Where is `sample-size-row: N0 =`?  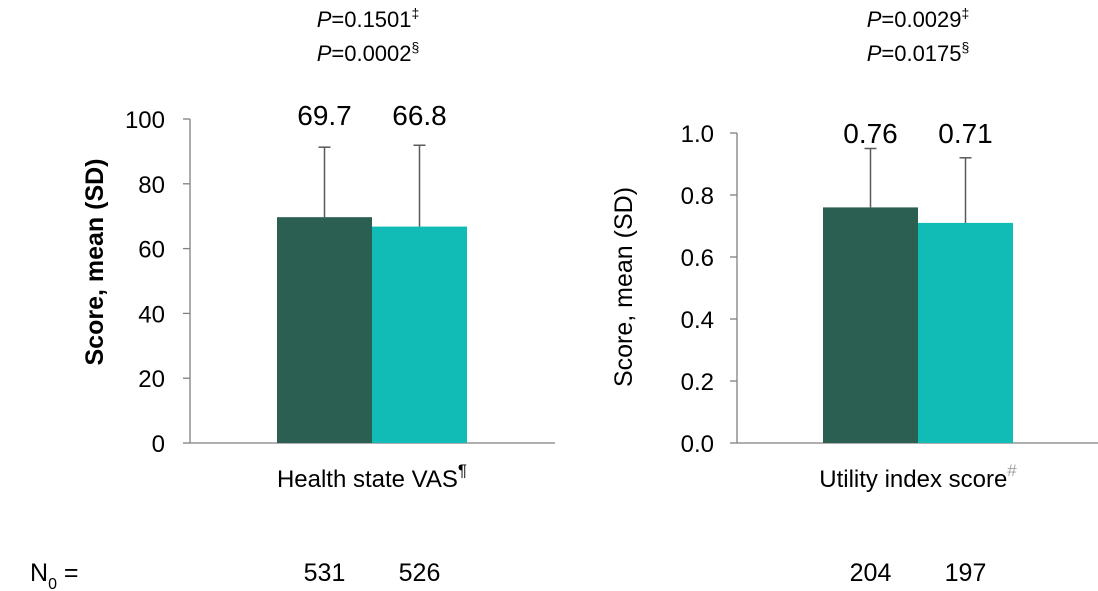 sample-size-row: N0 = is located at coordinates (54, 575).